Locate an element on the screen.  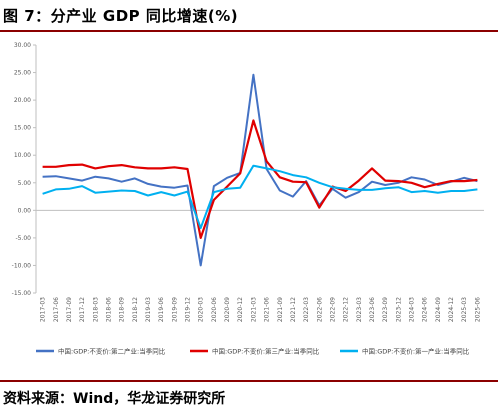
x-tick-label: 2020-03 is located at coordinates (201, 309).